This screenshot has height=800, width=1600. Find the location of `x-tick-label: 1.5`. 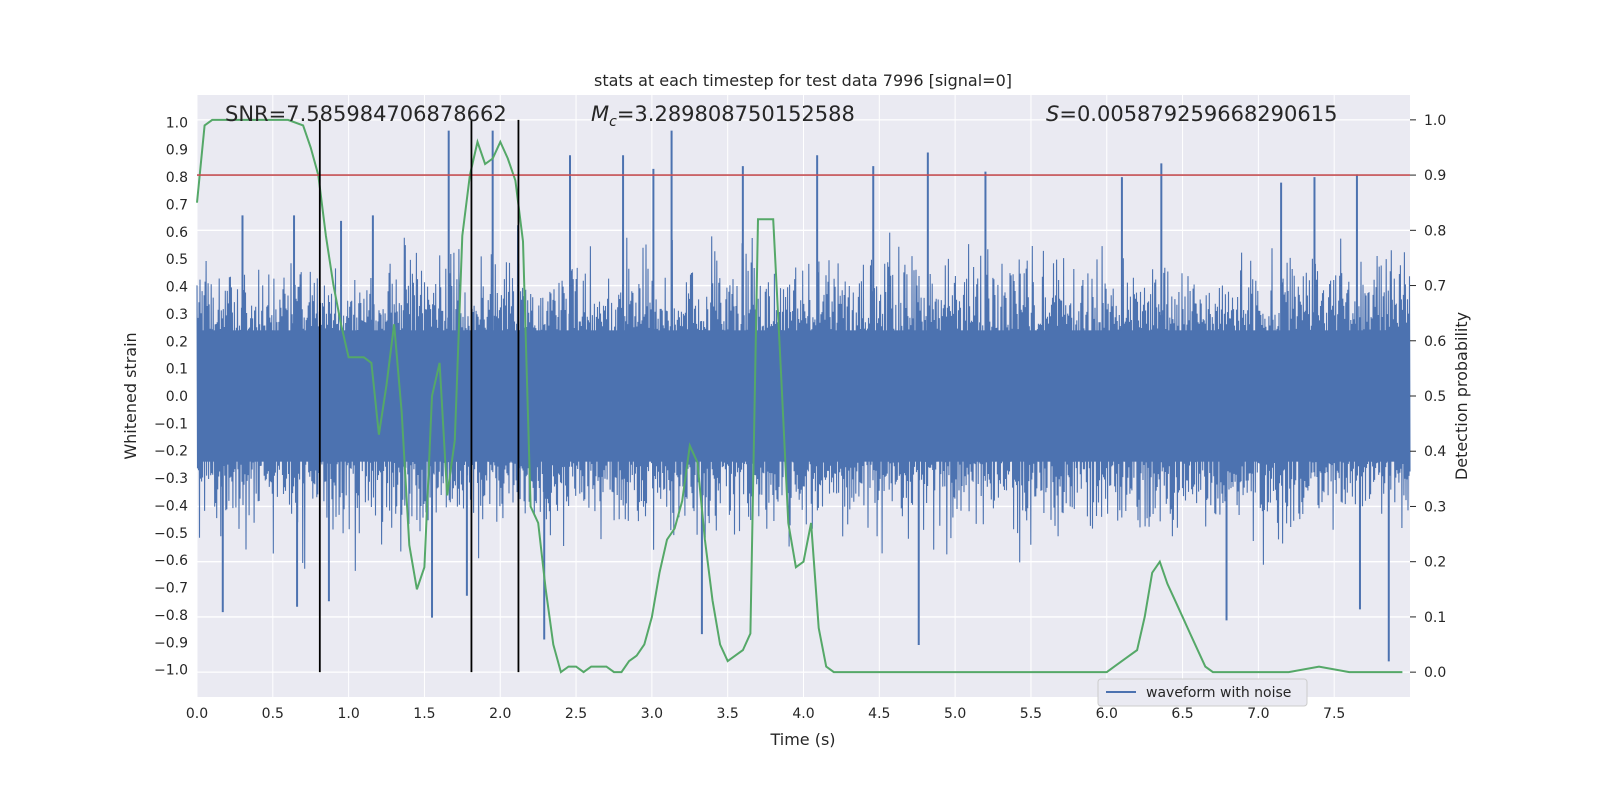

x-tick-label: 1.5 is located at coordinates (424, 714).